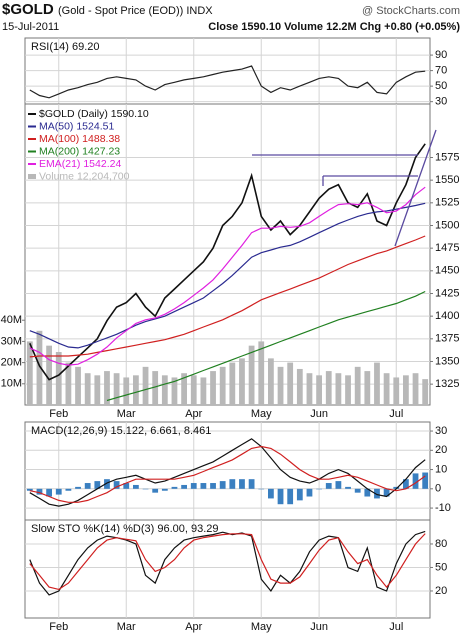 The width and height of the screenshot is (465, 640). Describe the element at coordinates (411, 11) in the screenshot. I see `site: @ StockCharts.com` at that location.